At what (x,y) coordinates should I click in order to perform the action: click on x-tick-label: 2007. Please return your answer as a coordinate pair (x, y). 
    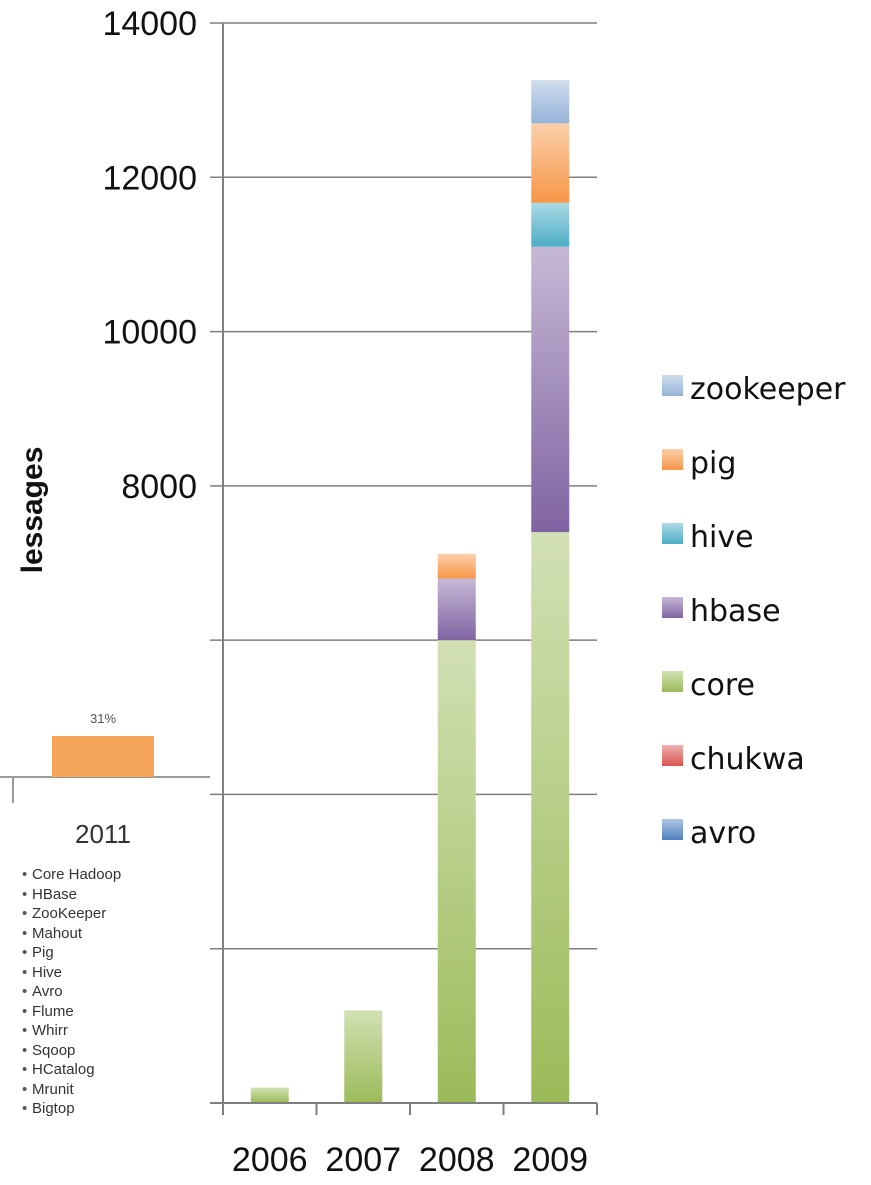
    Looking at the image, I should click on (363, 1160).